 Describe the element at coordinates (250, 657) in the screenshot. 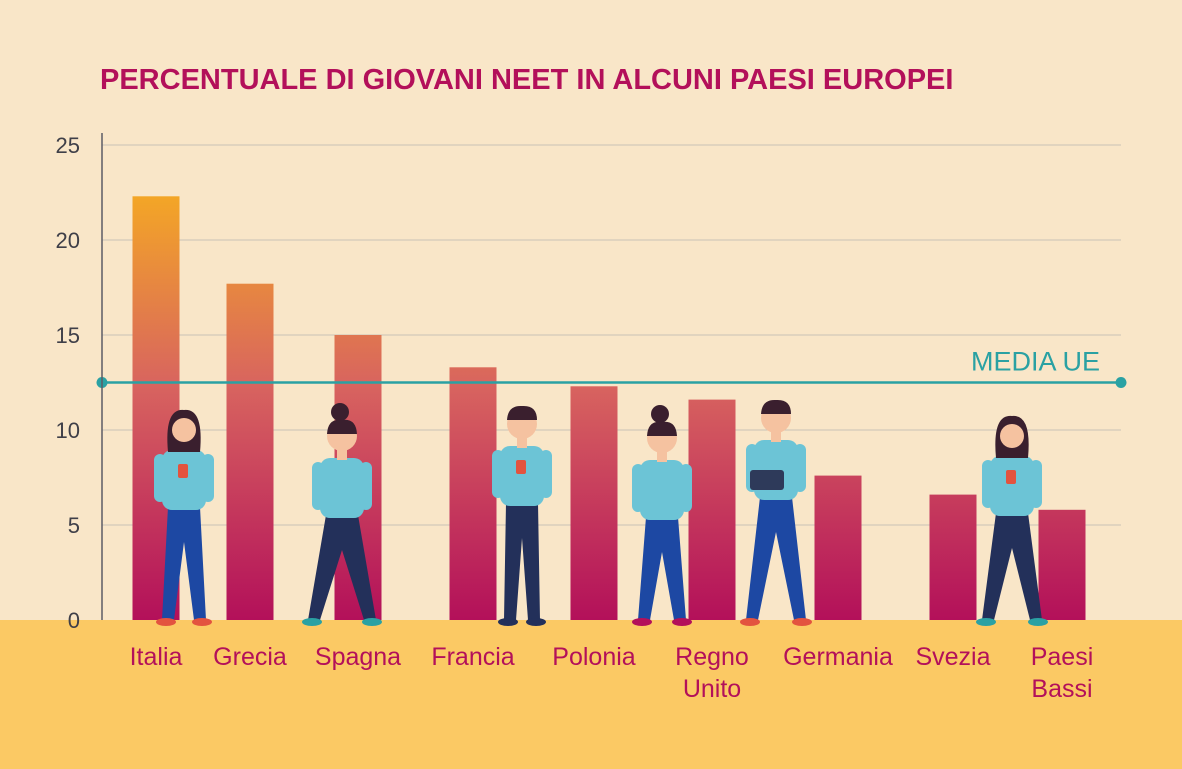

I see `x-category-label: Grecia` at that location.